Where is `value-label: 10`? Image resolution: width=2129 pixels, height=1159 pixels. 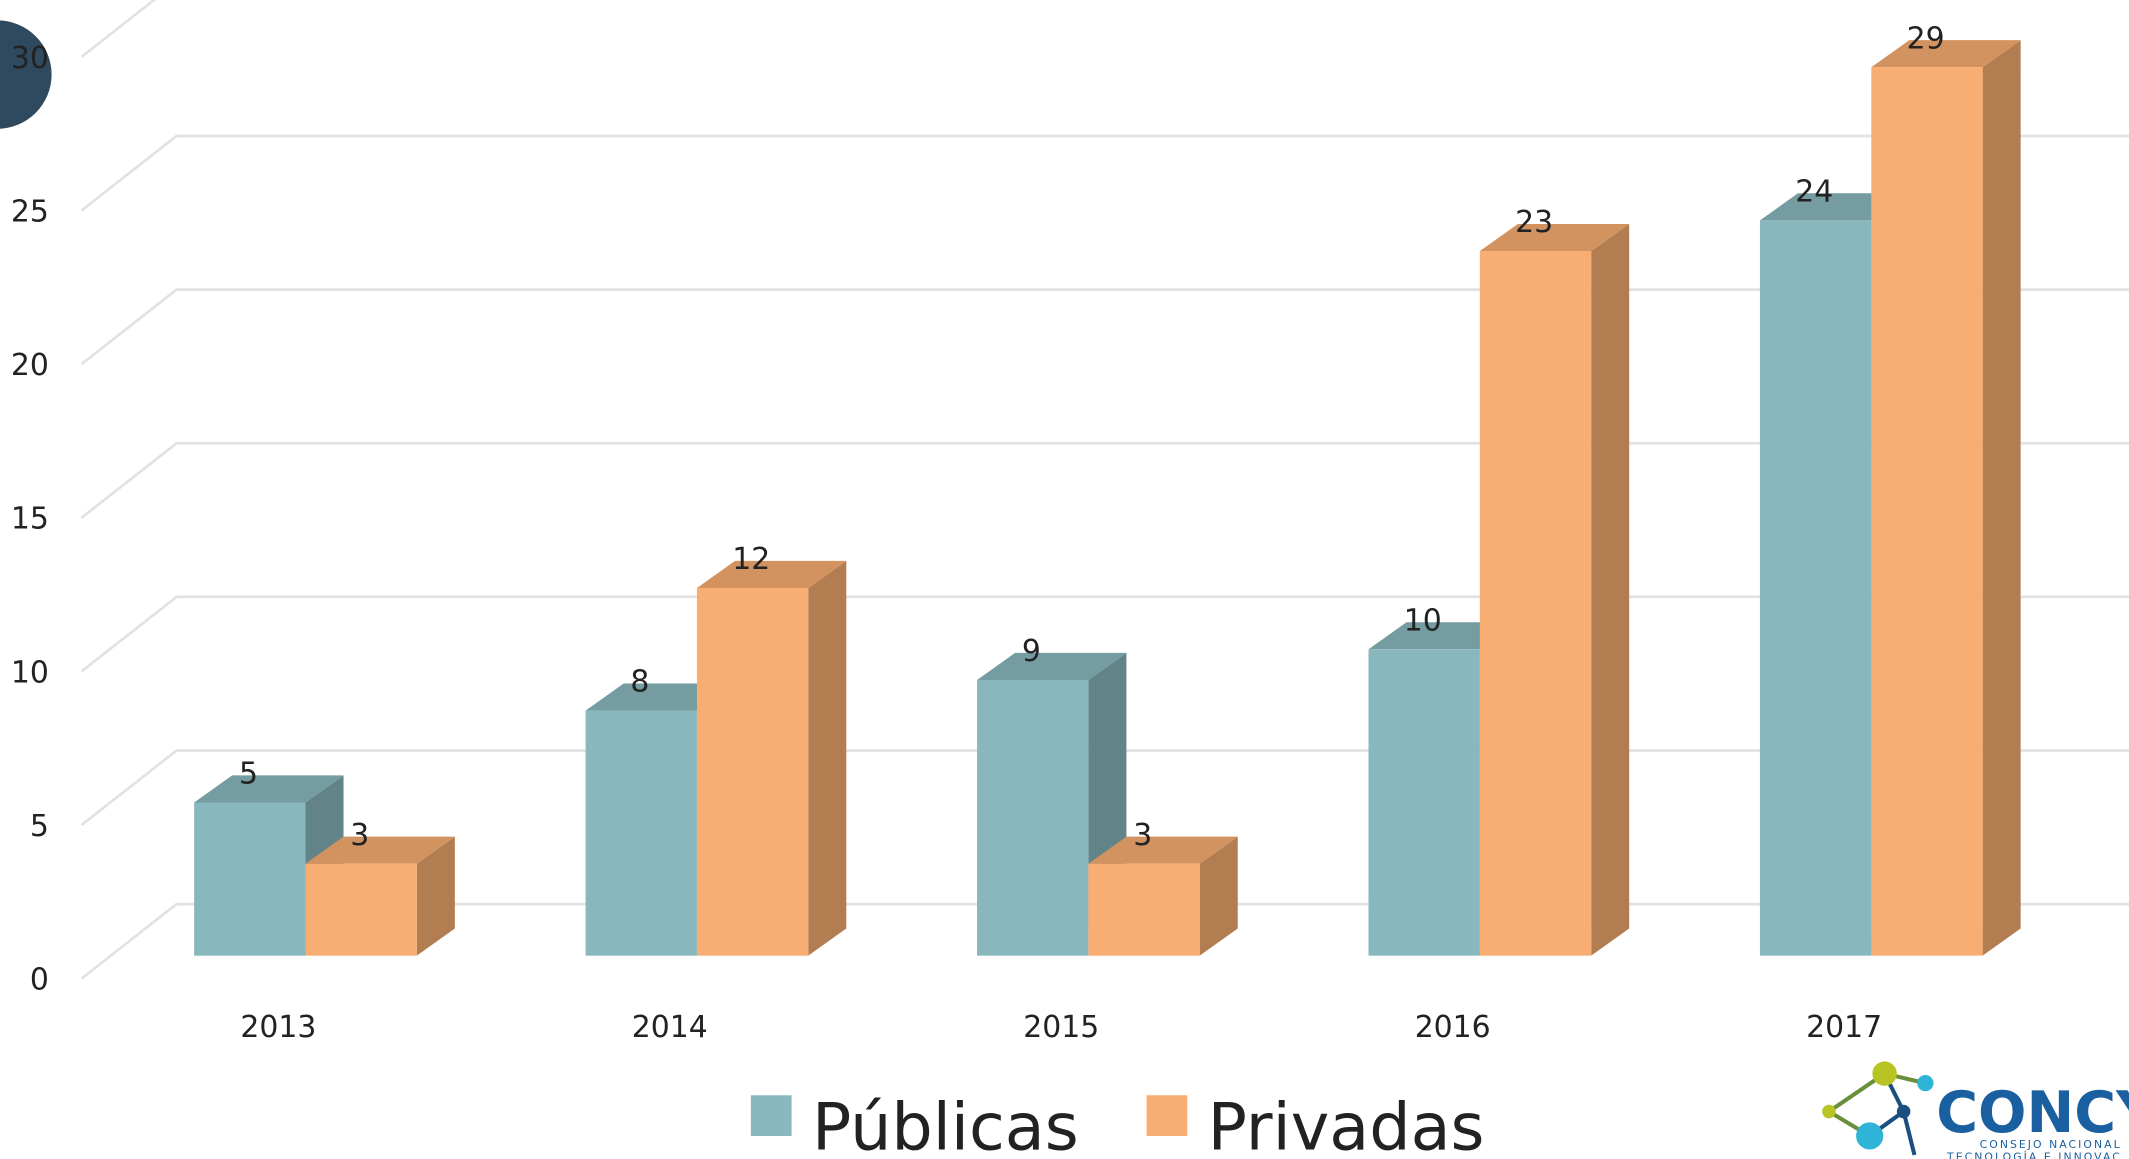 value-label: 10 is located at coordinates (1423, 620).